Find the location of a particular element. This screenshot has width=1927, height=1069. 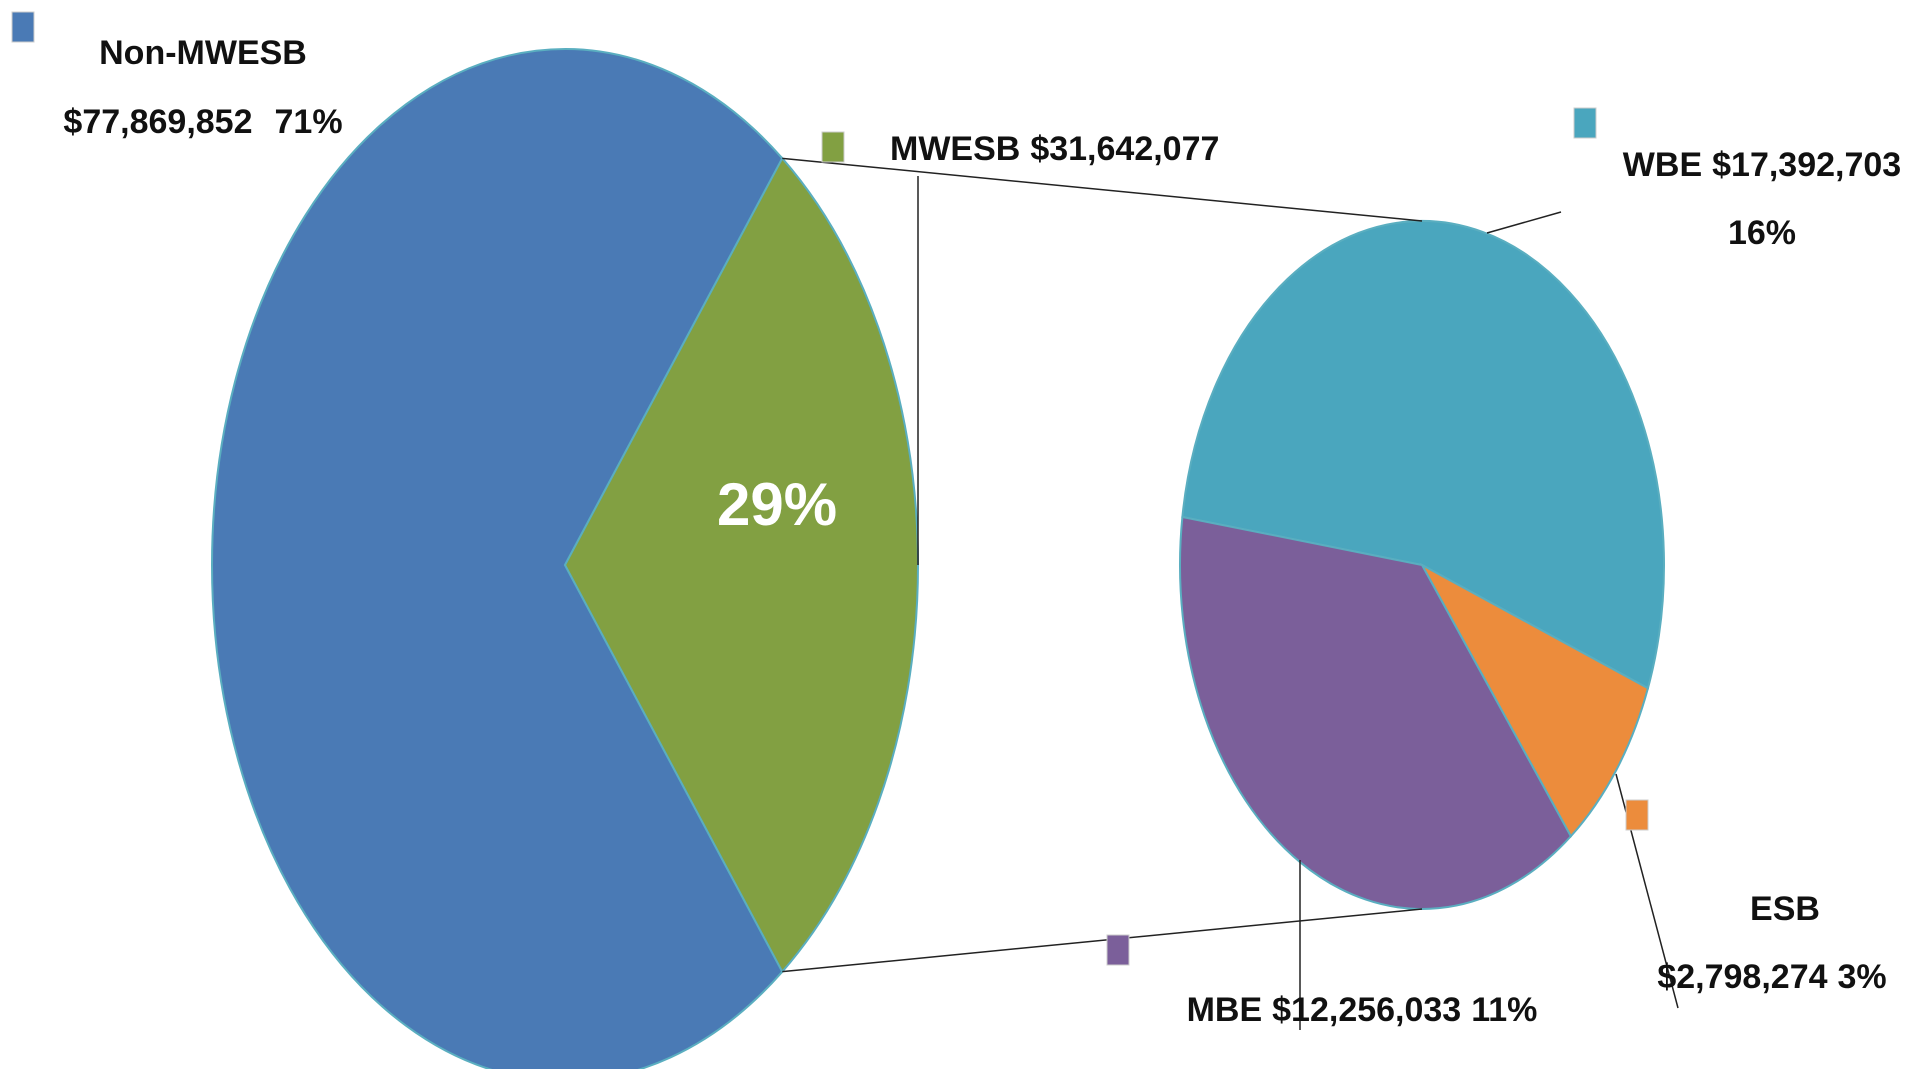

category-label: Non-MWESB is located at coordinates (203, 53).